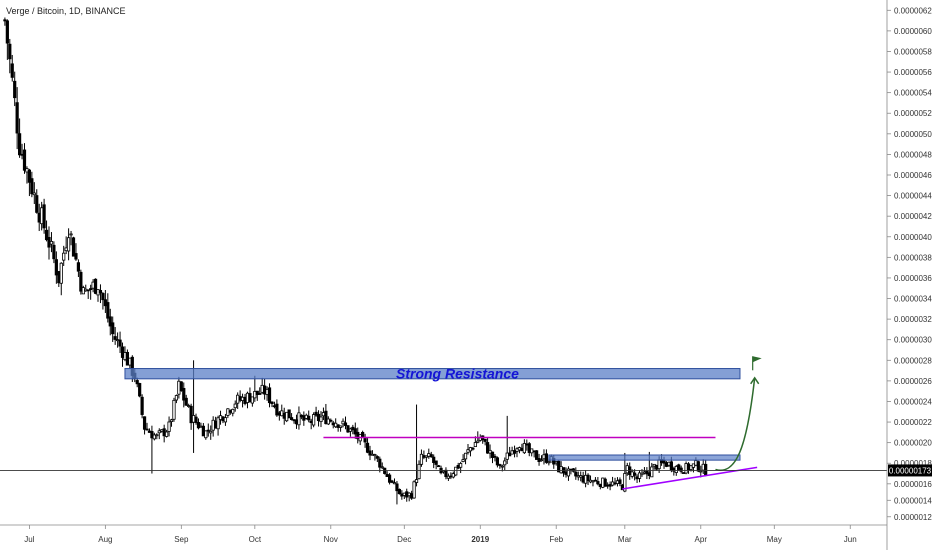 This screenshot has width=932, height=555. I want to click on projection-arrowhead, so click(755, 380).